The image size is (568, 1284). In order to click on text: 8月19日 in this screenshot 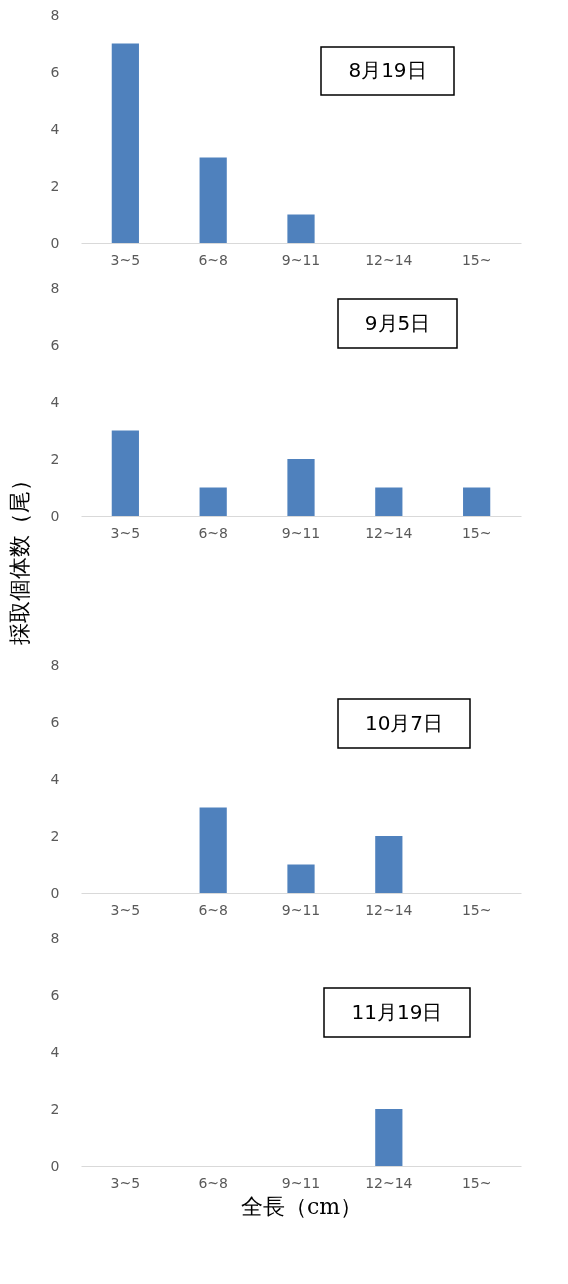, I will do `click(387, 70)`.